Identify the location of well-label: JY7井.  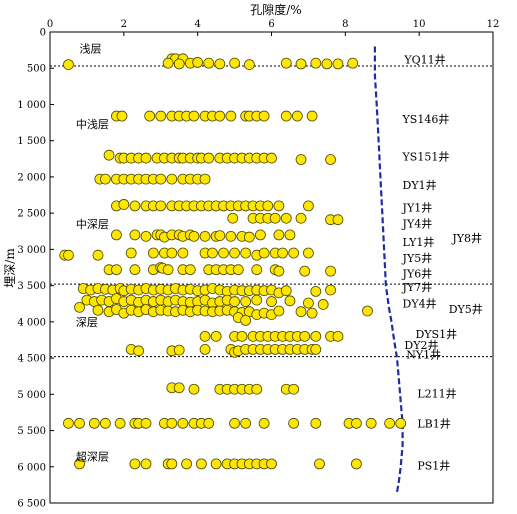
(417, 287).